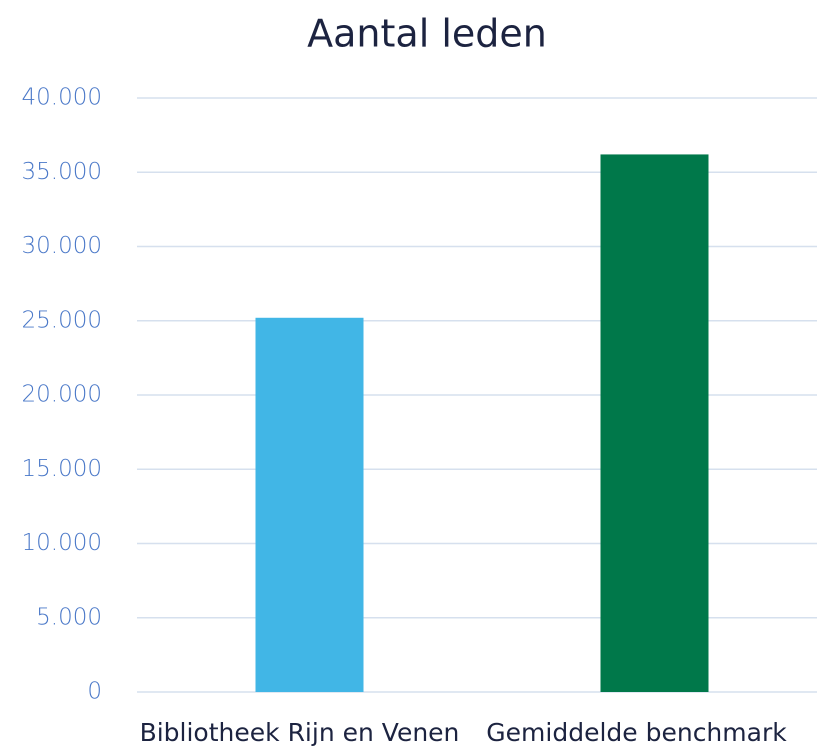 The height and width of the screenshot is (756, 827). What do you see at coordinates (69, 617) in the screenshot?
I see `y-tick-label: 5.000` at bounding box center [69, 617].